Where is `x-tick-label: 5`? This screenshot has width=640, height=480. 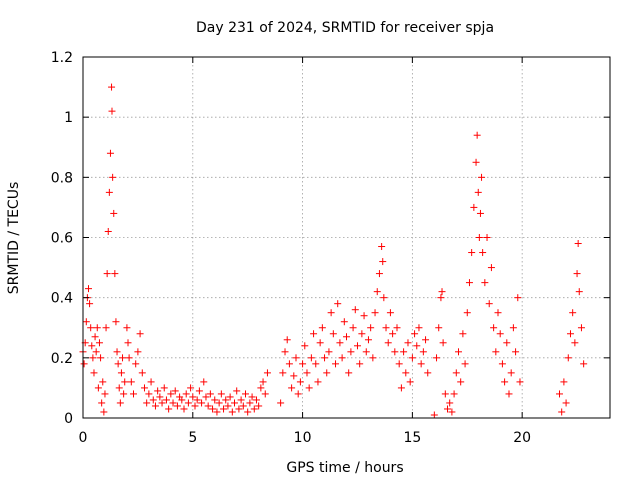 x-tick-label: 5 is located at coordinates (192, 438).